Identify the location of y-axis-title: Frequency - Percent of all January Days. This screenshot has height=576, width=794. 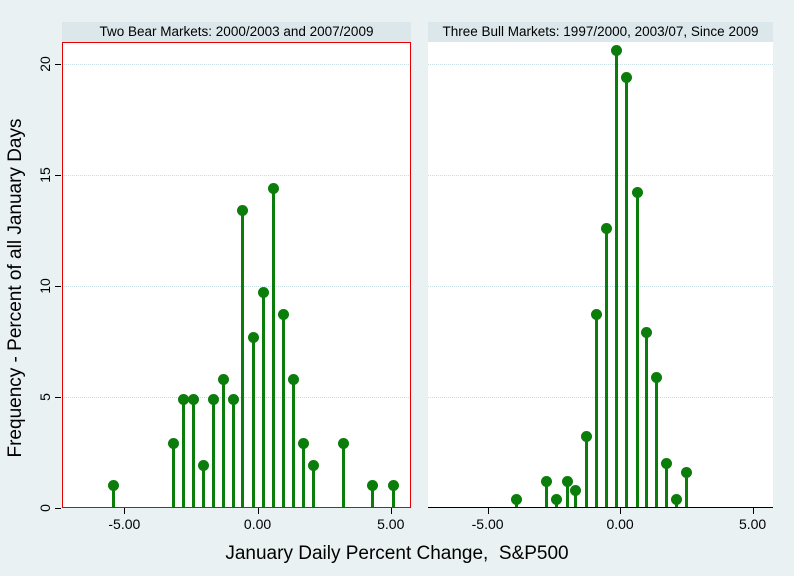
(15, 288).